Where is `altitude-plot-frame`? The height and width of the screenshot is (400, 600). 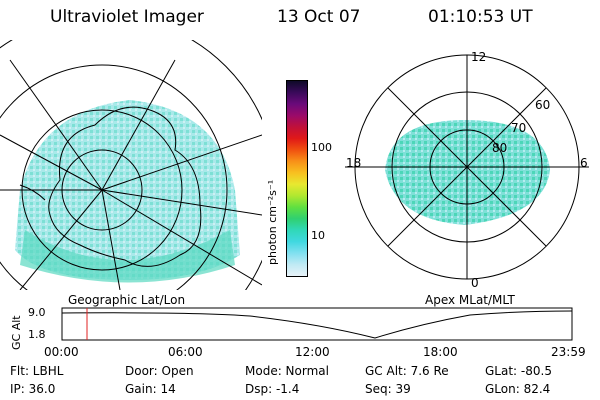
altitude-plot-frame is located at coordinates (317, 324).